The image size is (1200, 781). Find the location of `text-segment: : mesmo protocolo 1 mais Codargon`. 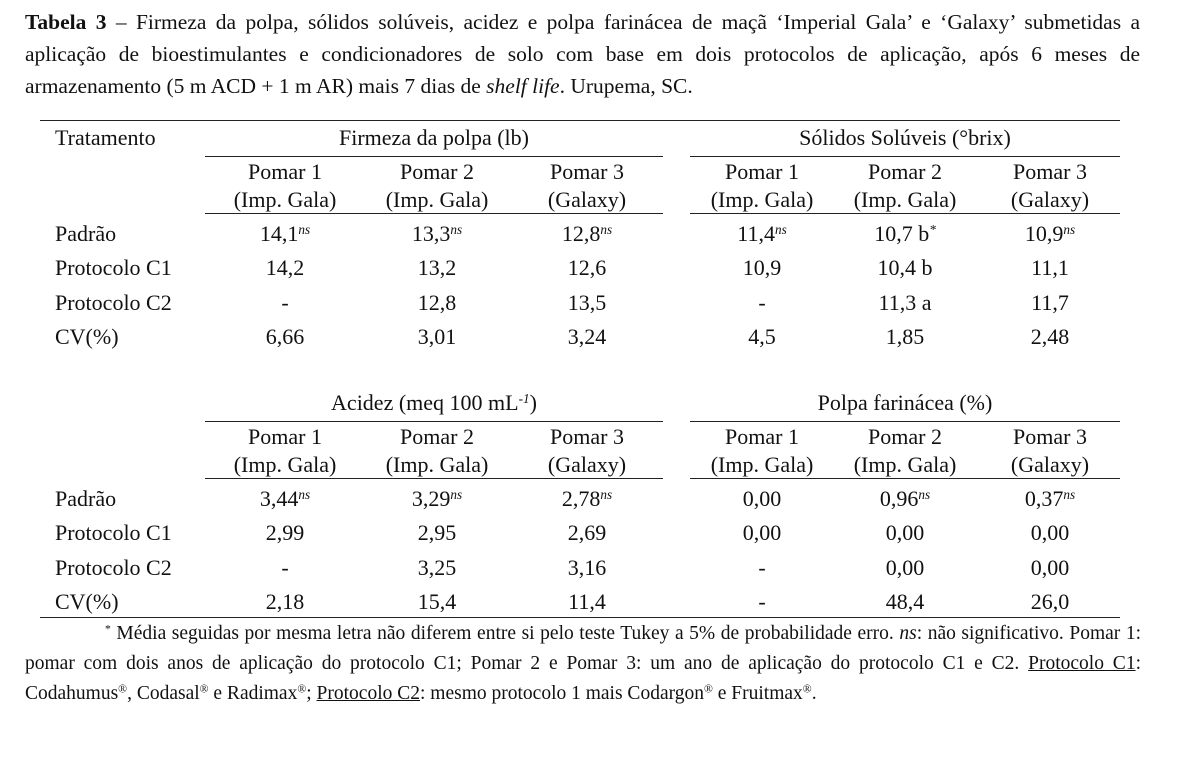

text-segment: : mesmo protocolo 1 mais Codargon is located at coordinates (562, 693).